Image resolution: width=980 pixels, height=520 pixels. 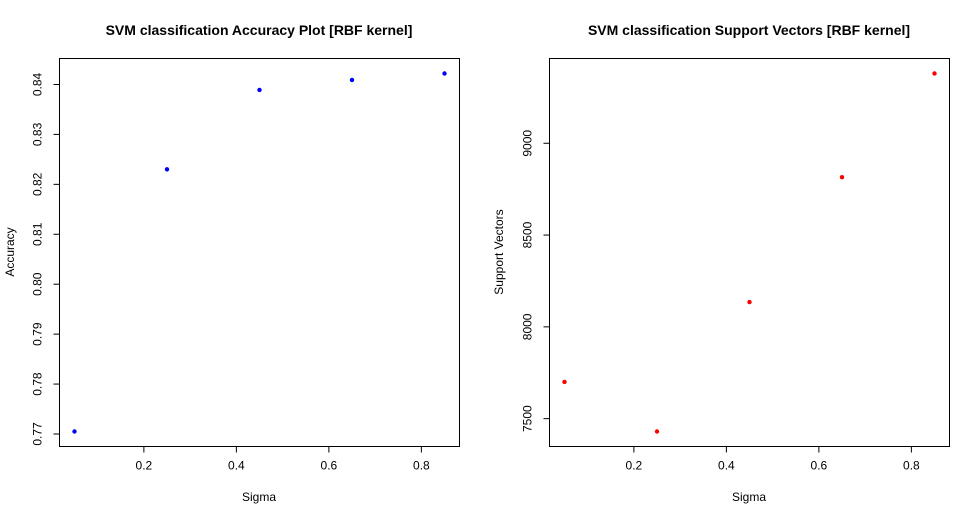 I want to click on support-vectors-x-axis-title: Sigma, so click(x=749, y=497).